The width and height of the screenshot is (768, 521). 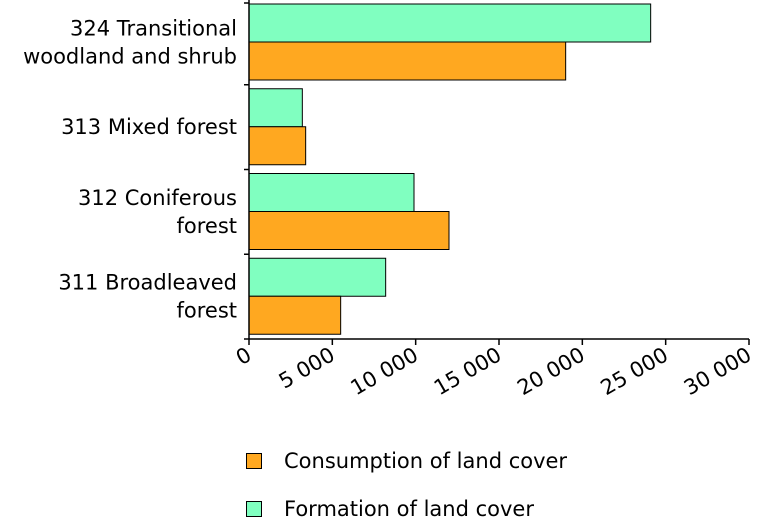 I want to click on x-tick-label-4: 20 000, so click(x=551, y=372).